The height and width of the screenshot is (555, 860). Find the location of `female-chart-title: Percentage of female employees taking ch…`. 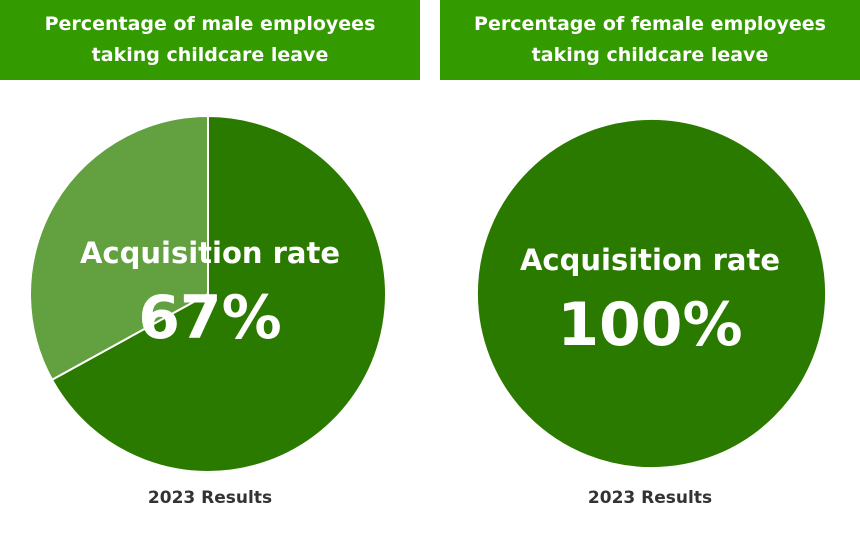

female-chart-title: Percentage of female employees taking ch… is located at coordinates (650, 40).